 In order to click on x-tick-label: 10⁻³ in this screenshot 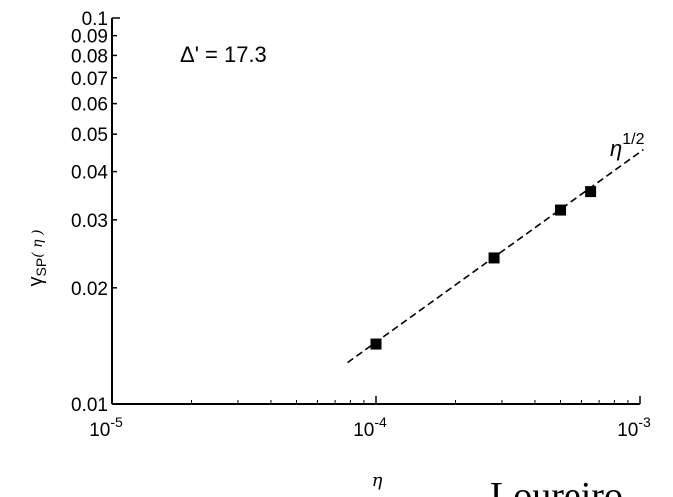, I will do `click(634, 427)`.